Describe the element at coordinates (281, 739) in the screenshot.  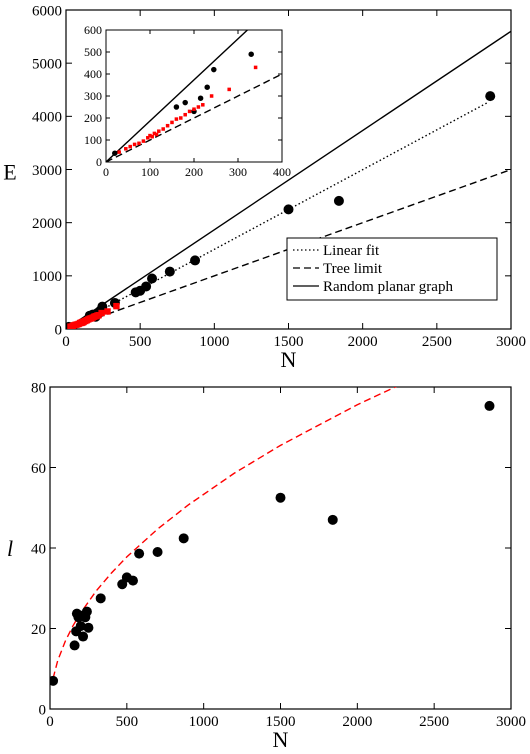
I see `bottom-x-axis-title: N` at that location.